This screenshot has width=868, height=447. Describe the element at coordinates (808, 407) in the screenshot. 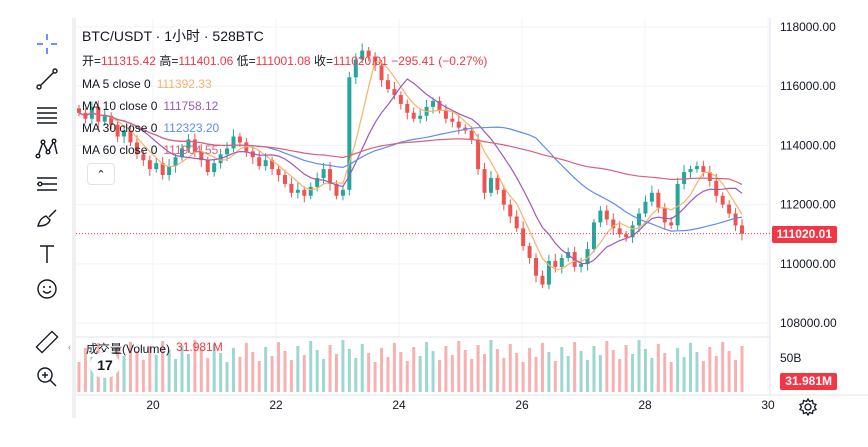

I see `settings-gear-icon` at that location.